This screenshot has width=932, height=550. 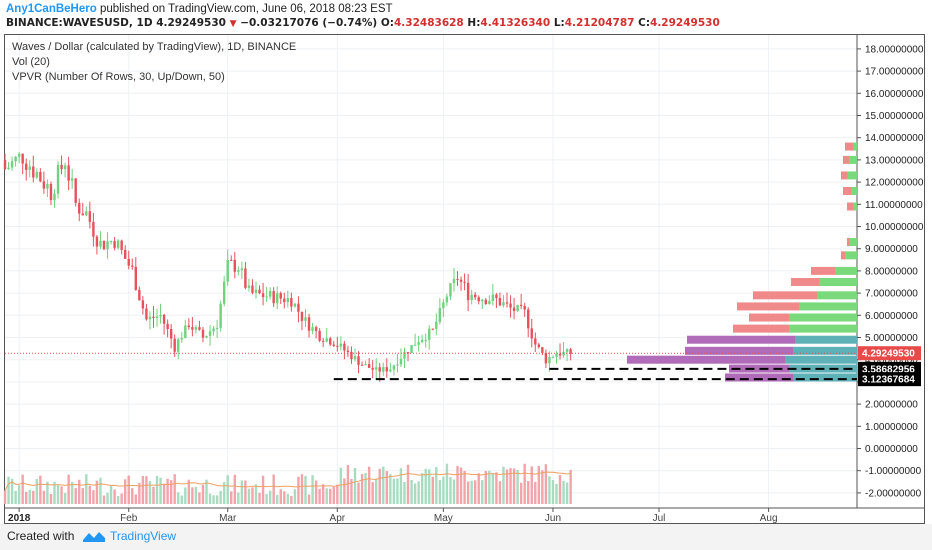 What do you see at coordinates (894, 94) in the screenshot?
I see `y-tick-label: 16.00000000` at bounding box center [894, 94].